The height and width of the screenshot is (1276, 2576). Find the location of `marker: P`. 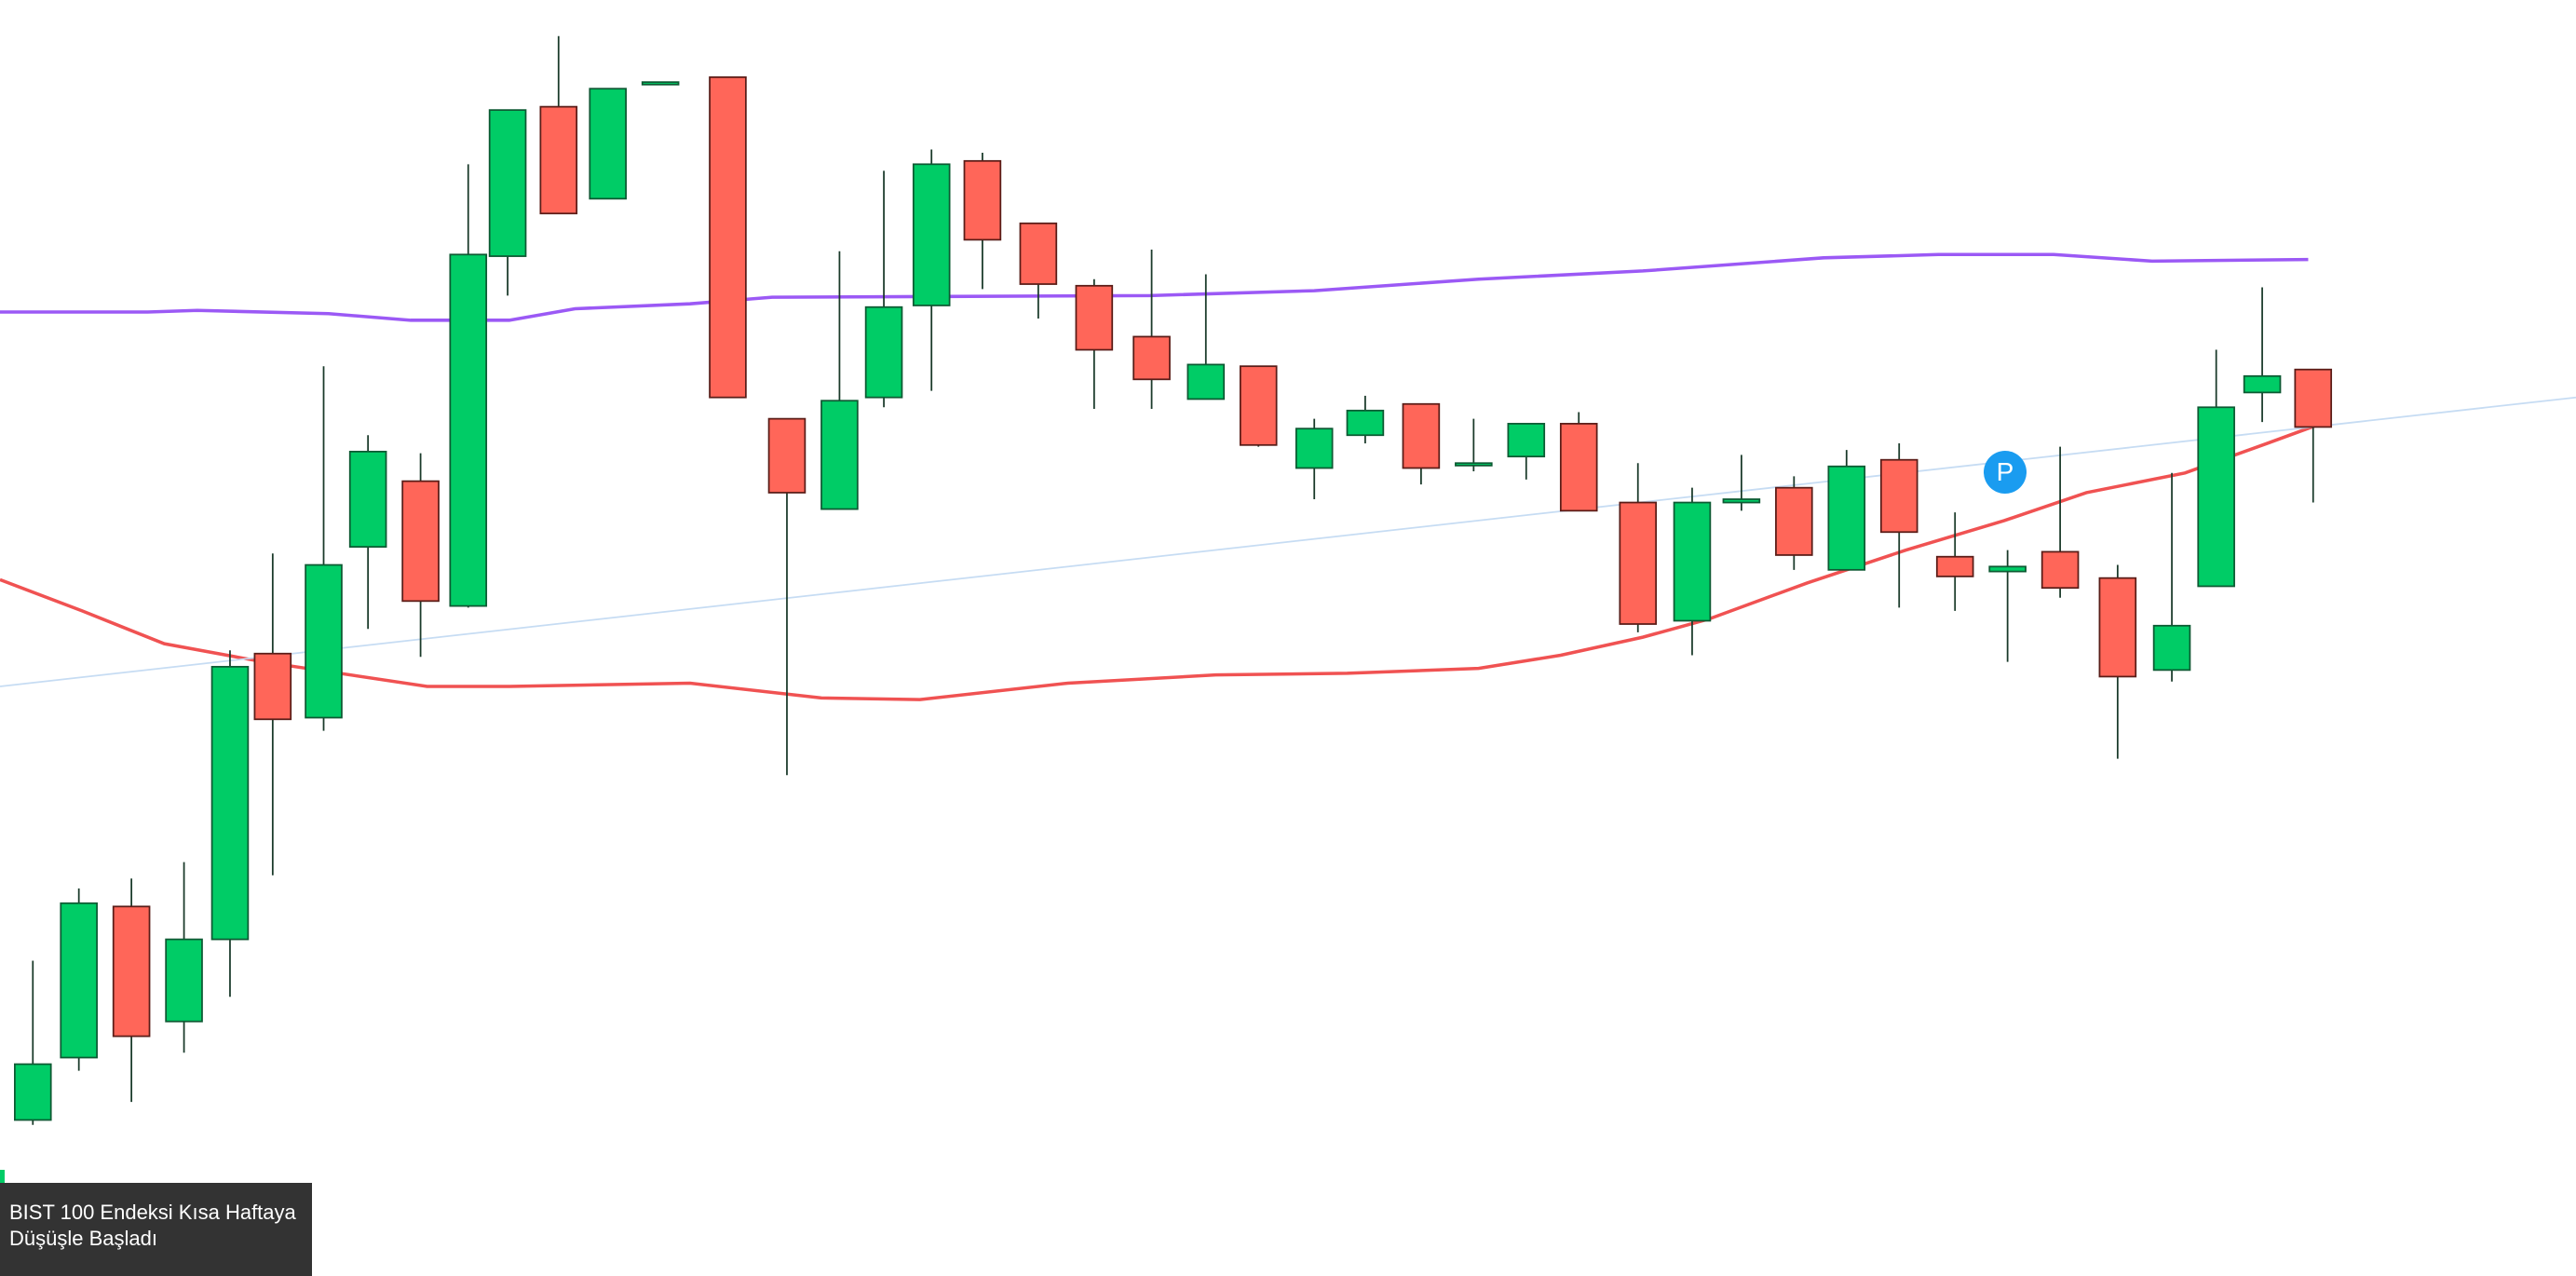

marker: P is located at coordinates (2006, 472).